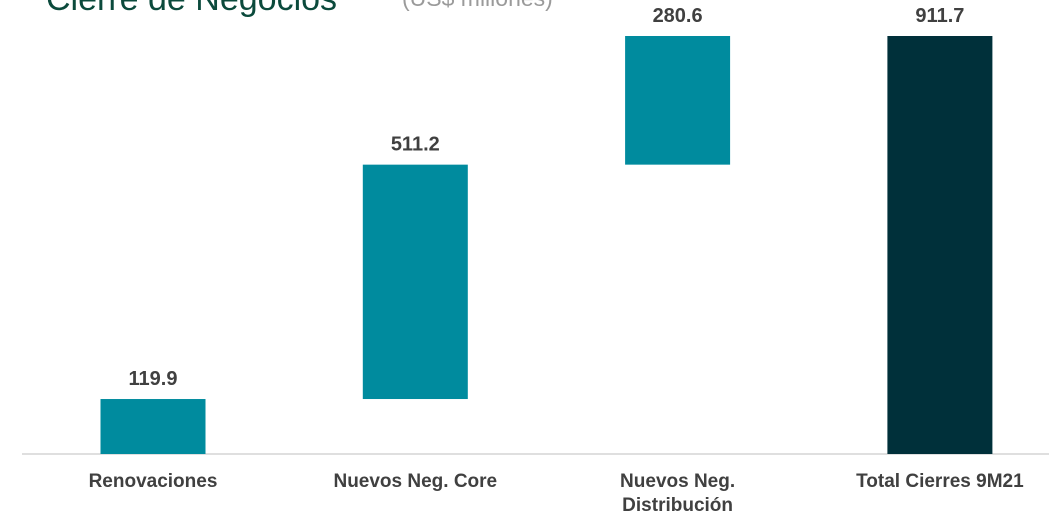  What do you see at coordinates (940, 481) in the screenshot?
I see `x-tick-label: Total Cierres 9M21` at bounding box center [940, 481].